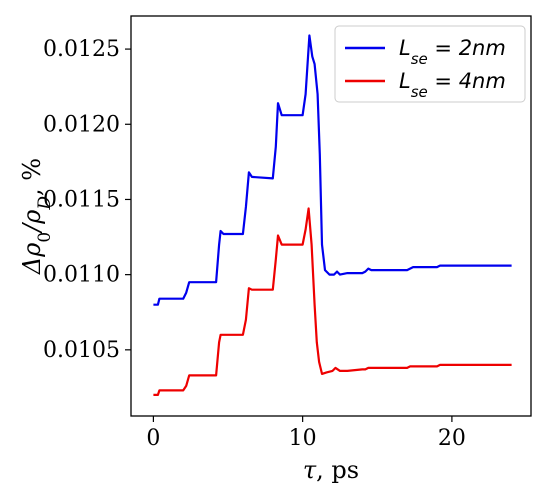 The image size is (550, 501). Describe the element at coordinates (153, 438) in the screenshot. I see `x-tick-label: 0` at that location.